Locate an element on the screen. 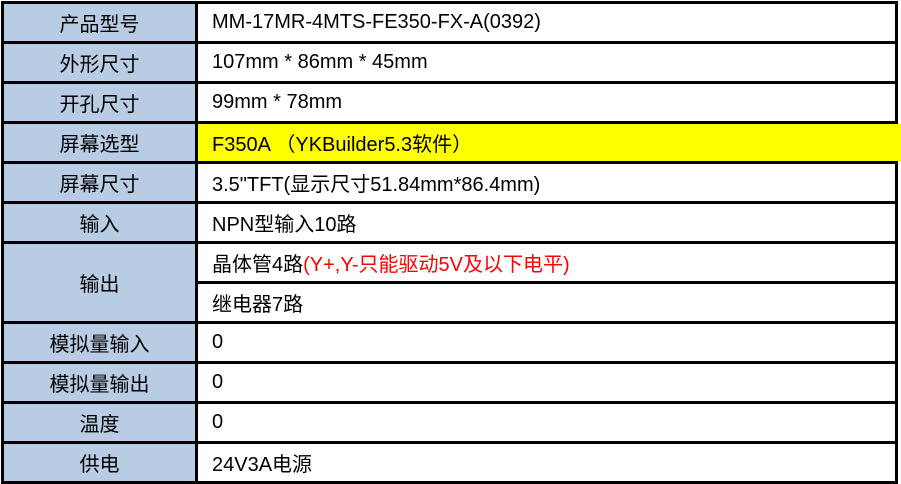 The image size is (901, 484). row-label-outer-dimensions: 外形尺寸 is located at coordinates (99, 62).